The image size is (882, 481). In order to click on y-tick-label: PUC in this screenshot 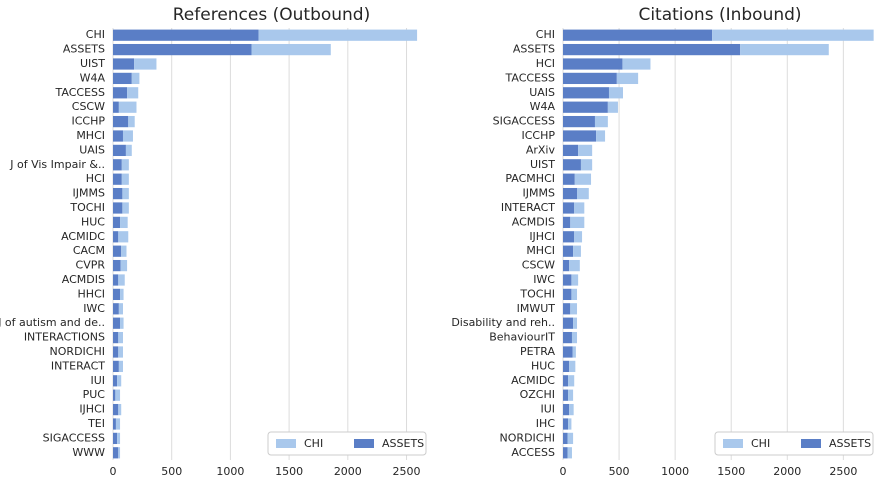, I will do `click(94, 394)`.